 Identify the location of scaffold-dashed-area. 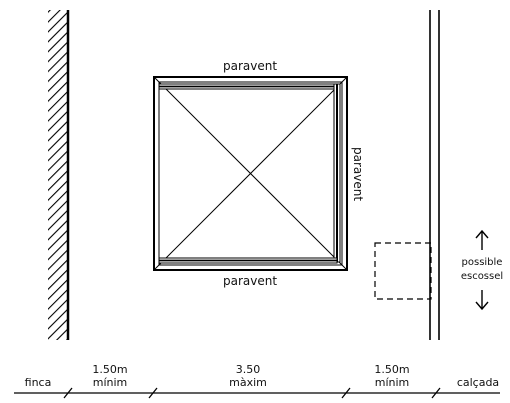
(403, 271).